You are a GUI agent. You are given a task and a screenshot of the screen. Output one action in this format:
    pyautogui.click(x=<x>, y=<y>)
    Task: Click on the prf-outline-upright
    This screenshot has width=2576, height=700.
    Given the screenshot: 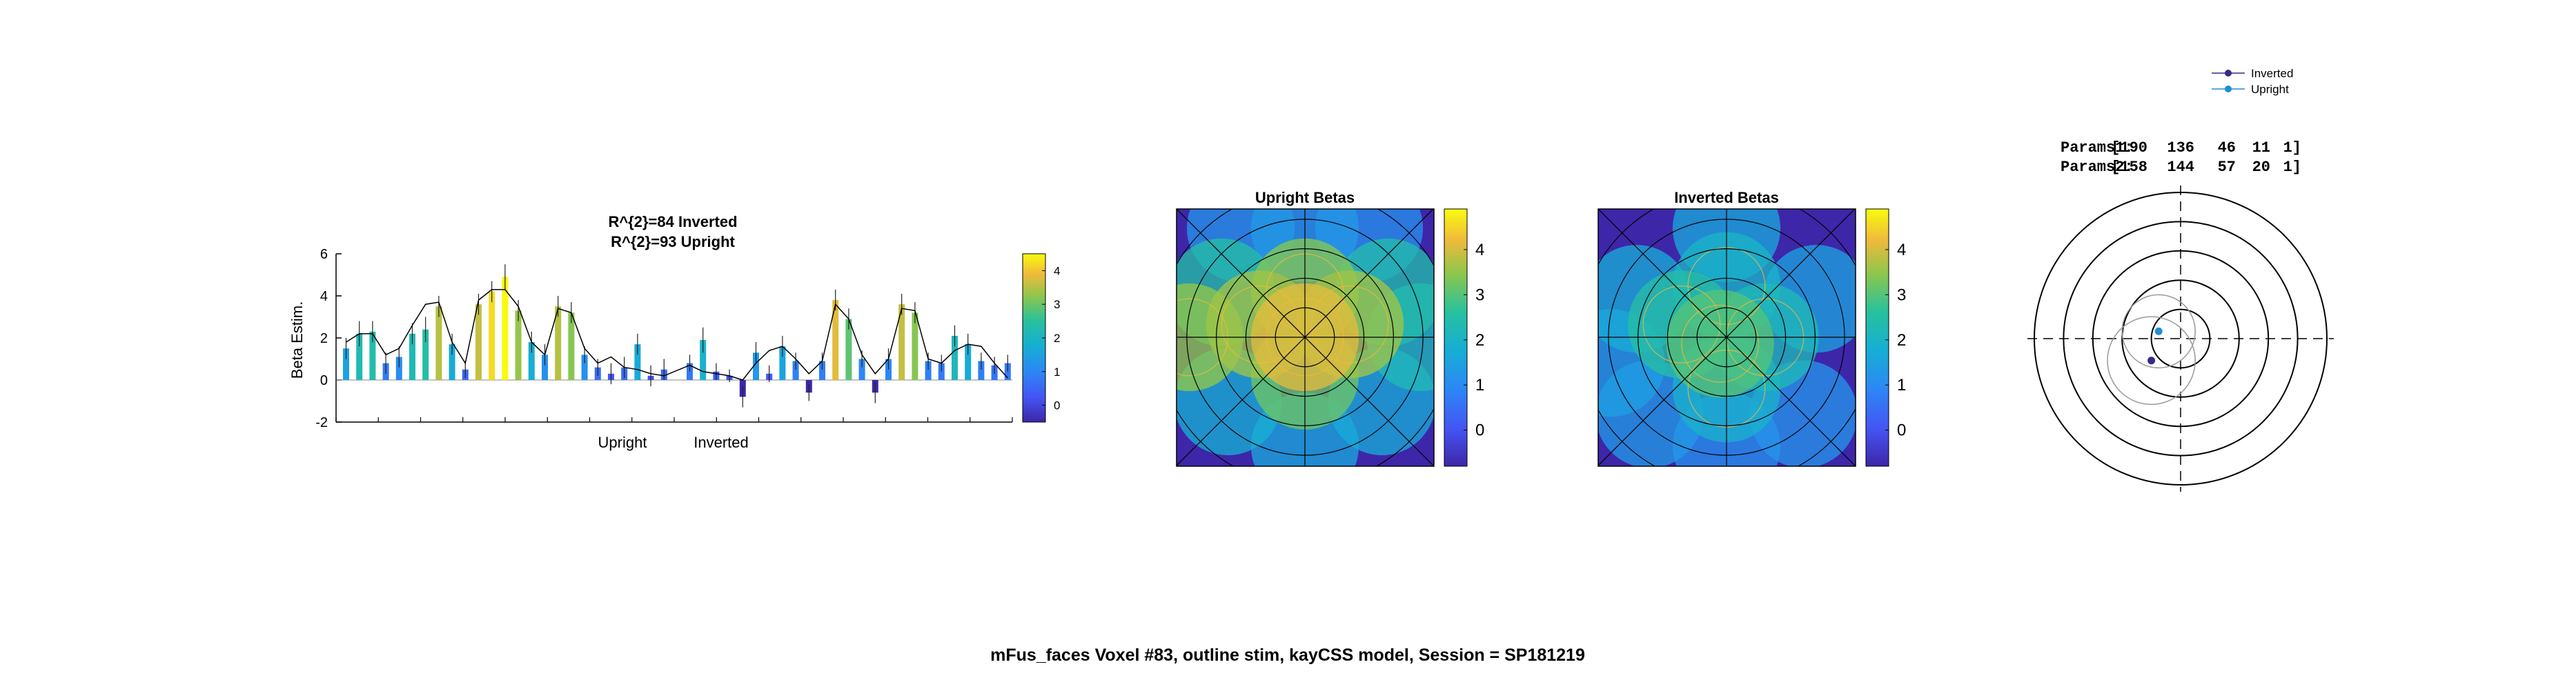 What is the action you would take?
    pyautogui.click(x=2158, y=332)
    